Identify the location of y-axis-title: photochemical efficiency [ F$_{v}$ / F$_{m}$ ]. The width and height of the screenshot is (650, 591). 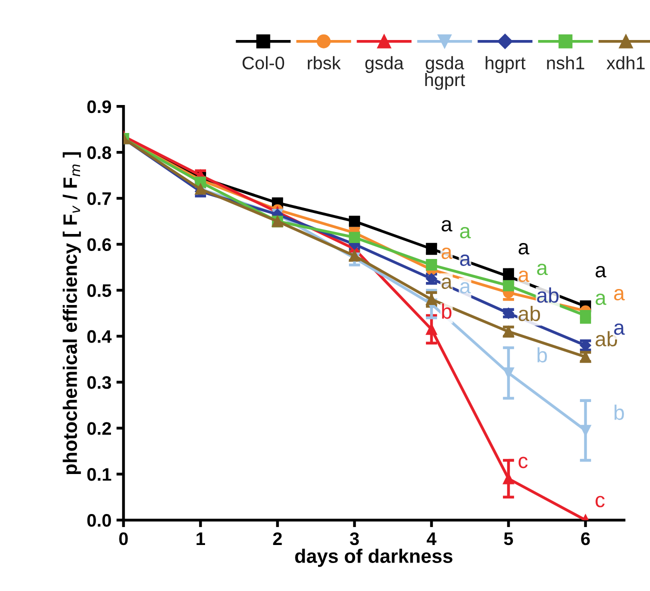
(71, 313).